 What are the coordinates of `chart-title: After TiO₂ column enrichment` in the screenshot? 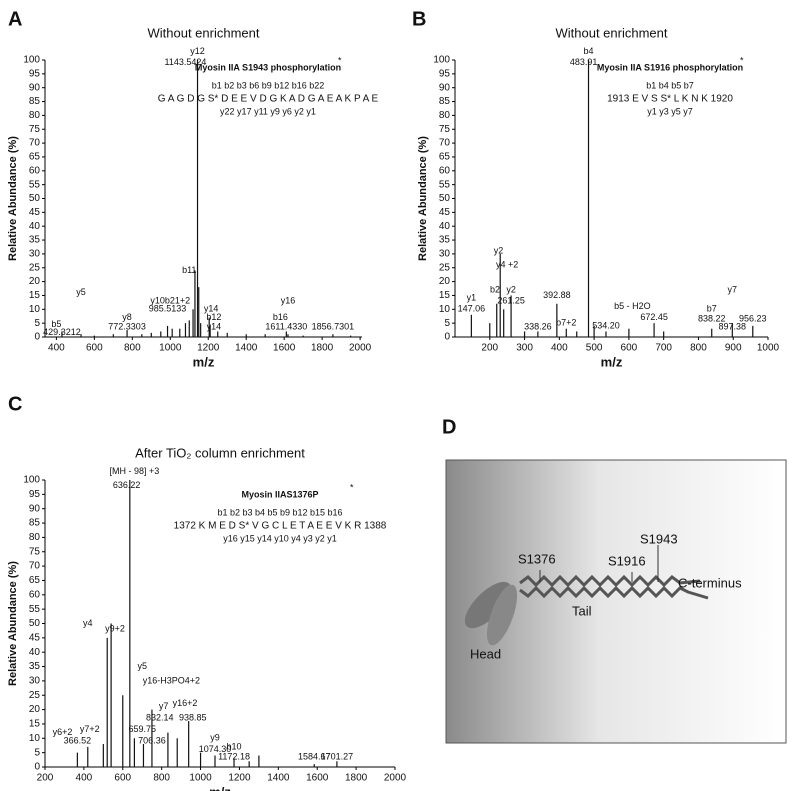 It's located at (220, 452).